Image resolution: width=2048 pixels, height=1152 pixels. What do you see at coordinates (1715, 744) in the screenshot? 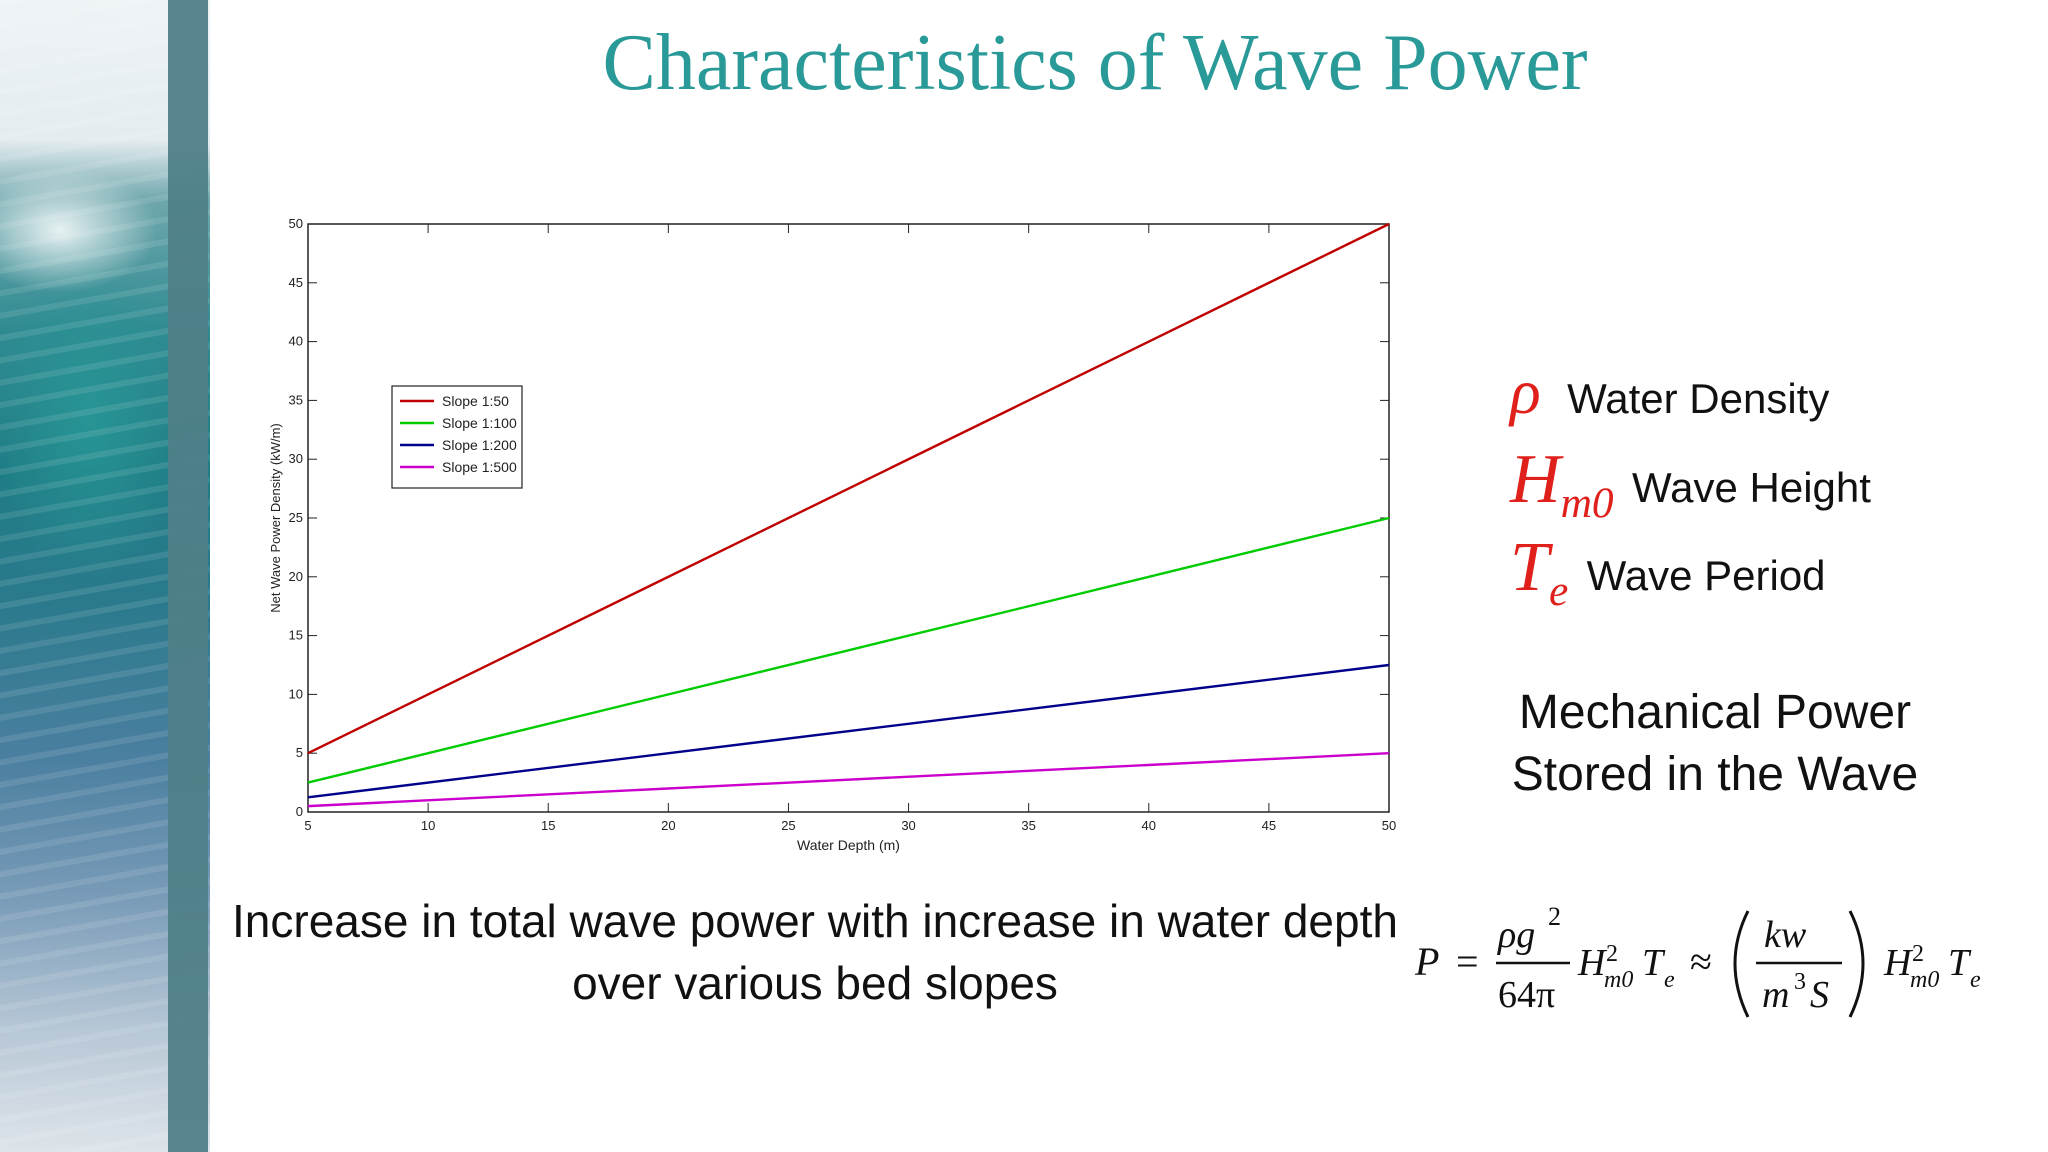
I see `mechanical-power-text: Mechanical Power Stored in the Wave` at bounding box center [1715, 744].